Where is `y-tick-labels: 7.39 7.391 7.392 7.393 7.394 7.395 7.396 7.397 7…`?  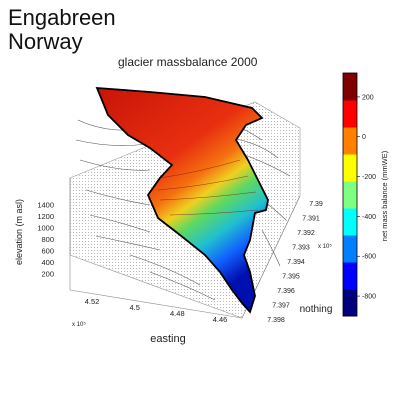 y-tick-labels: 7.39 7.391 7.392 7.393 7.394 7.395 7.396 7.397 7… is located at coordinates (295, 262).